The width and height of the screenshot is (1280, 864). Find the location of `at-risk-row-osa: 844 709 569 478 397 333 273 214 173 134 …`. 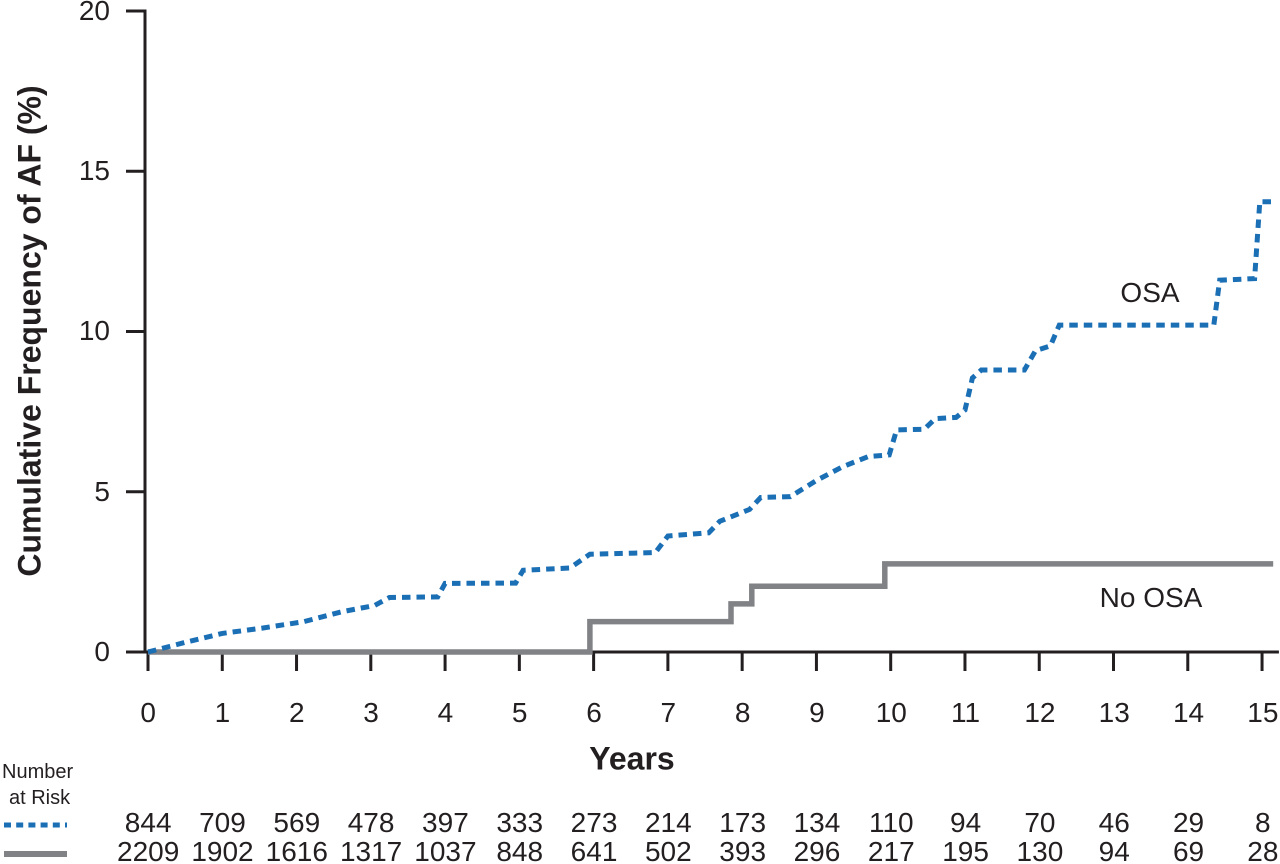

at-risk-row-osa: 844 709 569 478 397 333 273 214 173 134 … is located at coordinates (695, 823).